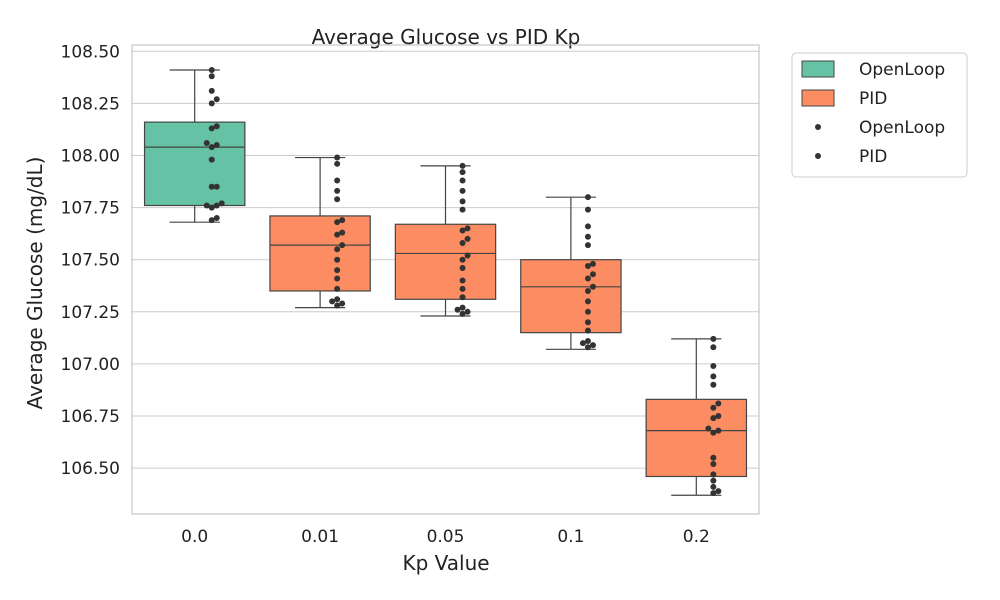 This screenshot has height=600, width=1000. Describe the element at coordinates (879, 115) in the screenshot. I see `legend: OpenLoop PID OpenLoop PID` at that location.